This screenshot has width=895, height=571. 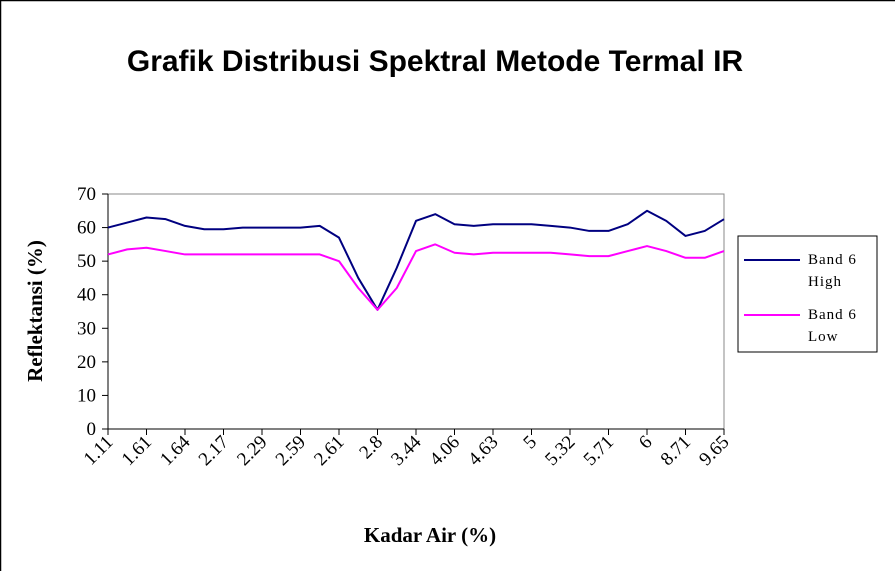 What do you see at coordinates (175, 450) in the screenshot?
I see `x-tick-label: 1.64` at bounding box center [175, 450].